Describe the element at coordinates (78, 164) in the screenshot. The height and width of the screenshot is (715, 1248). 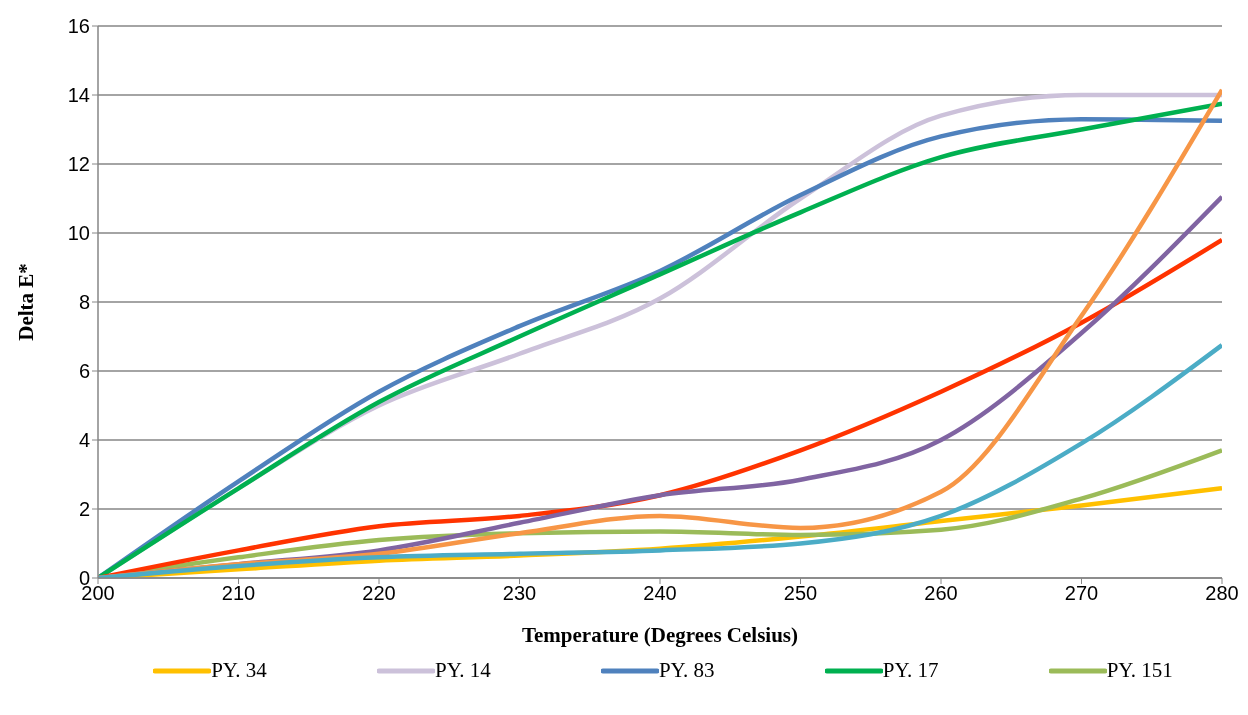
I see `y-tick-label: 12` at that location.